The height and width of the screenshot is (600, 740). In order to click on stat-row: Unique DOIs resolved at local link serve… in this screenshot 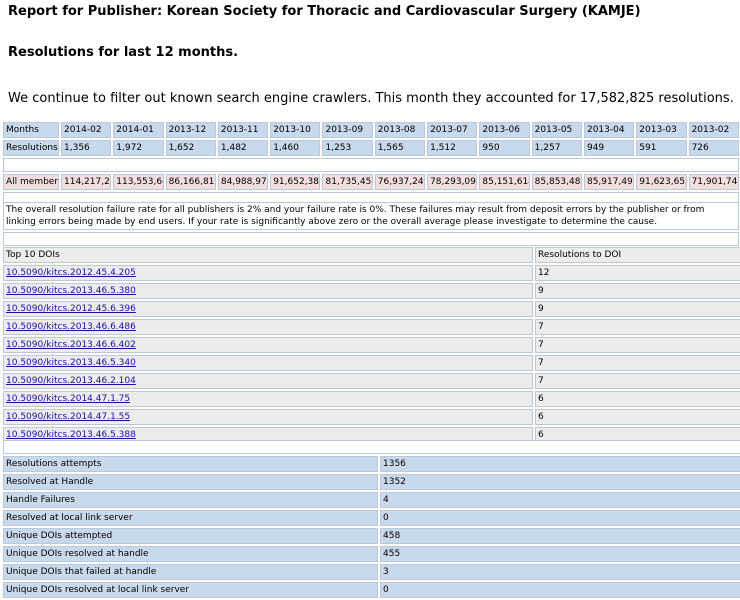, I will do `click(371, 590)`.